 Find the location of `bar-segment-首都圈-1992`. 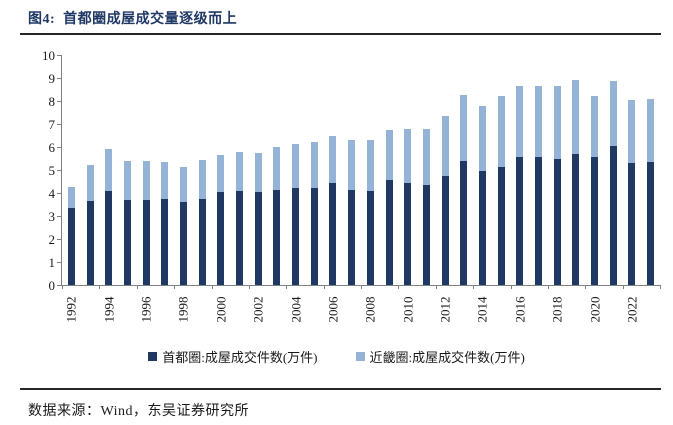

bar-segment-首都圈-1992 is located at coordinates (71, 246).